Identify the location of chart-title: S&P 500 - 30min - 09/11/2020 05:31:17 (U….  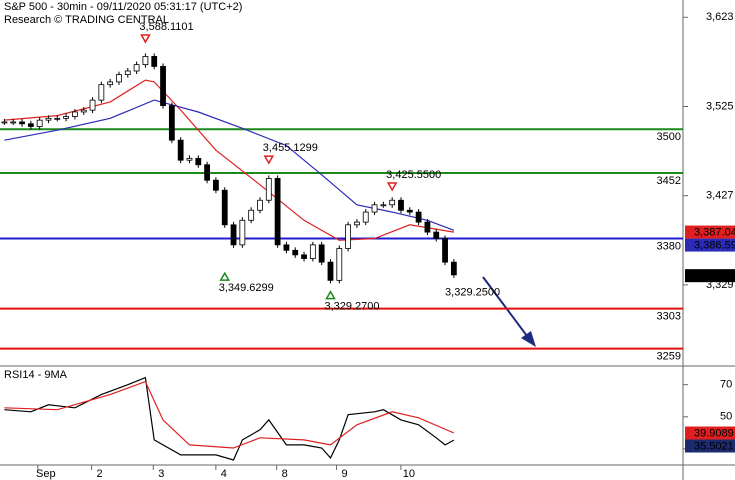
(123, 7).